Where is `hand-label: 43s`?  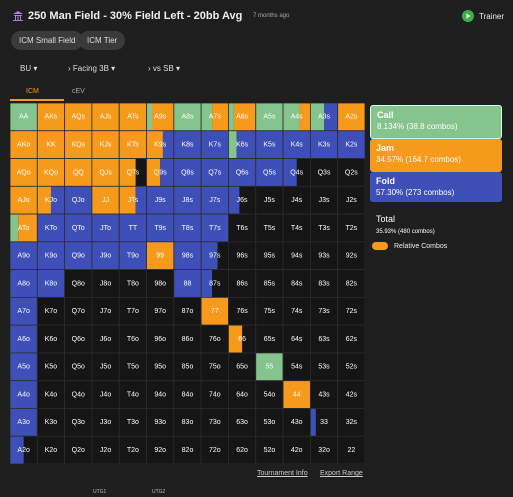
hand-label: 43s is located at coordinates (324, 394).